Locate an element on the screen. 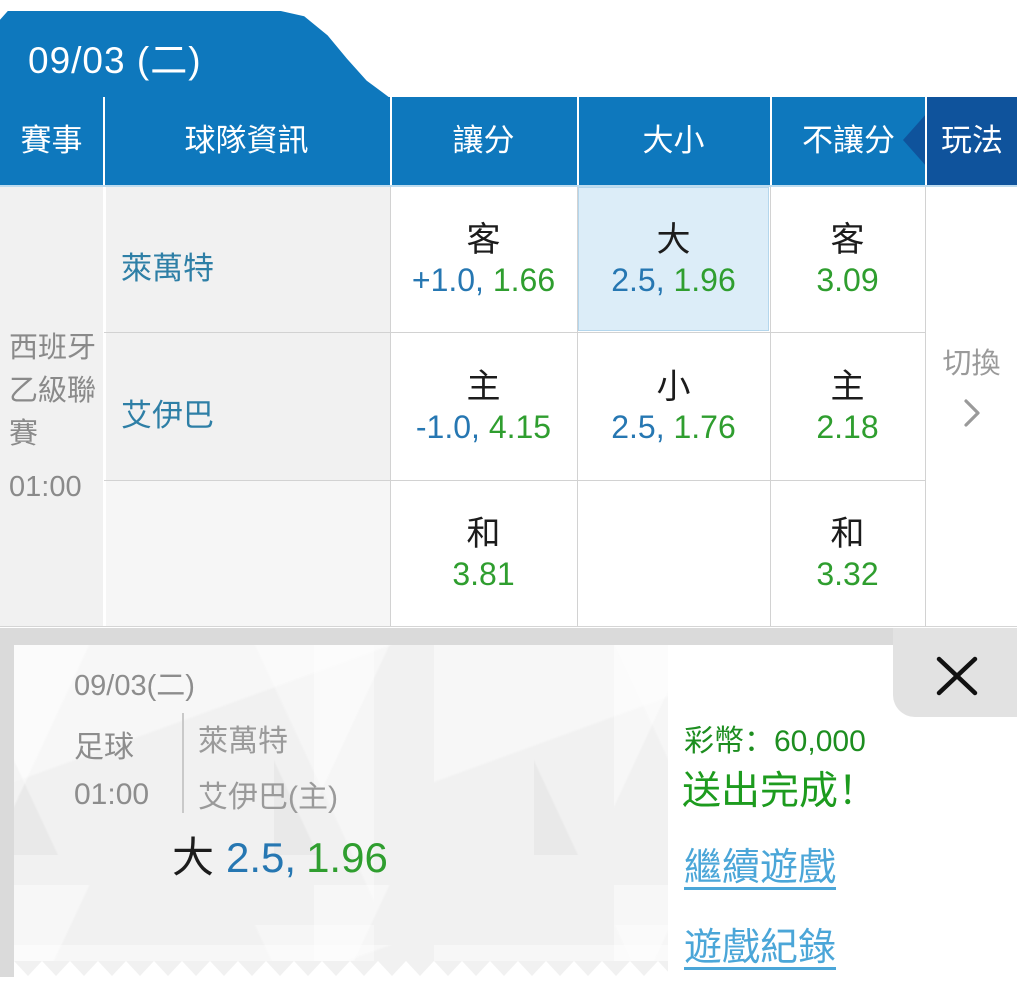  odds-side-label: 小 is located at coordinates (673, 386).